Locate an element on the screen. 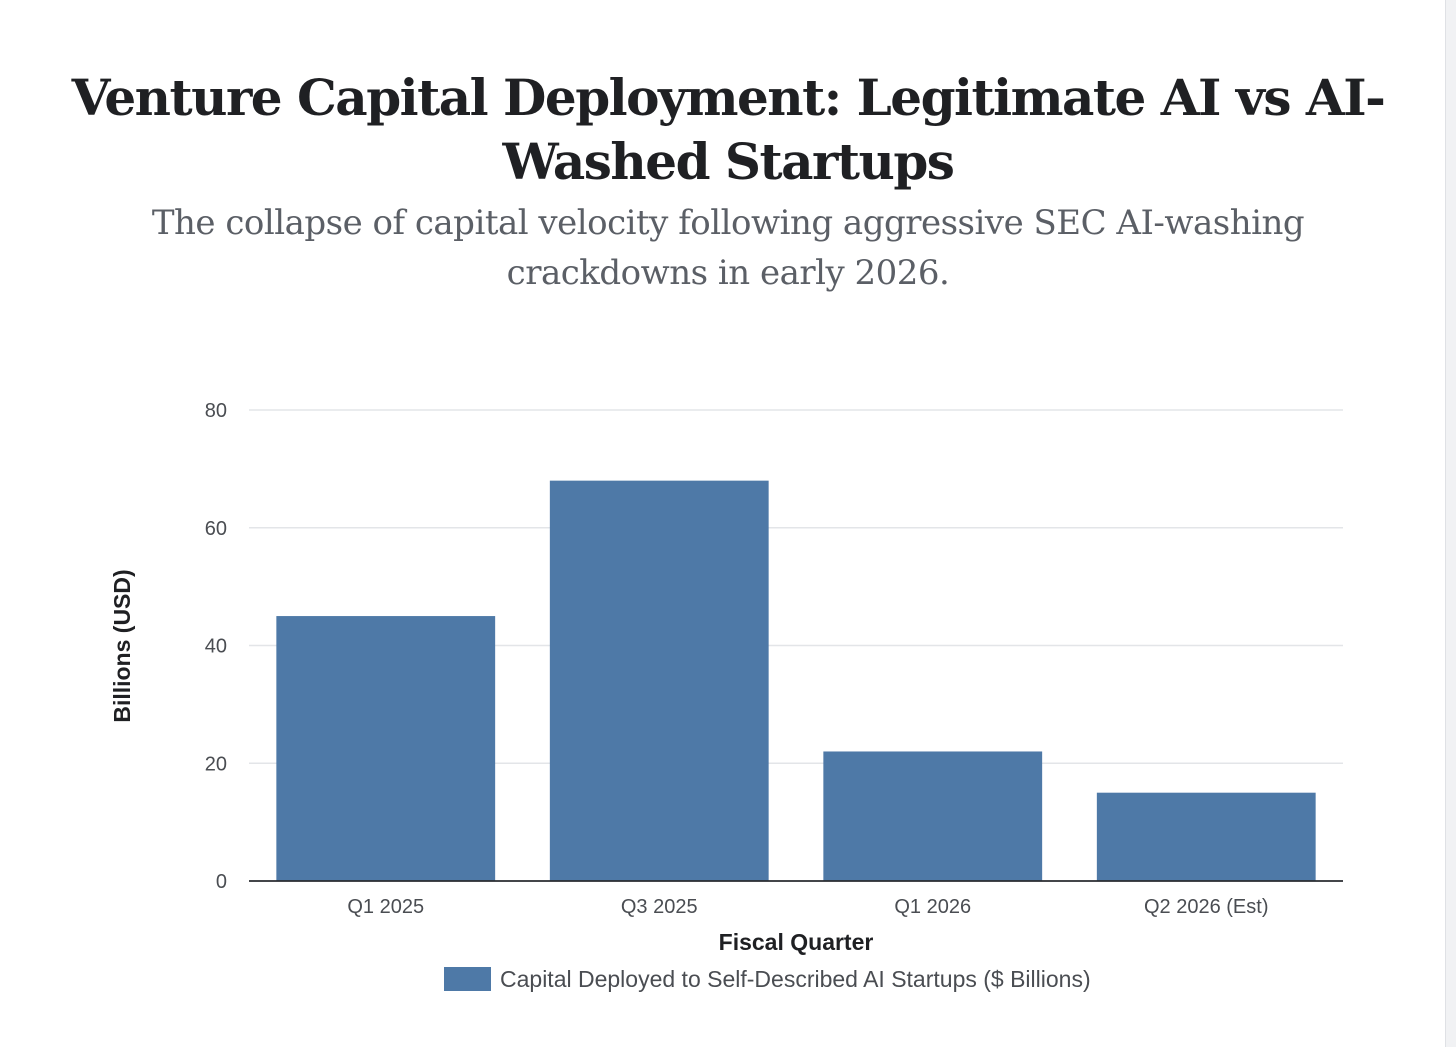 The width and height of the screenshot is (1456, 1047). x-tick-label: Q3 2025 is located at coordinates (659, 907).